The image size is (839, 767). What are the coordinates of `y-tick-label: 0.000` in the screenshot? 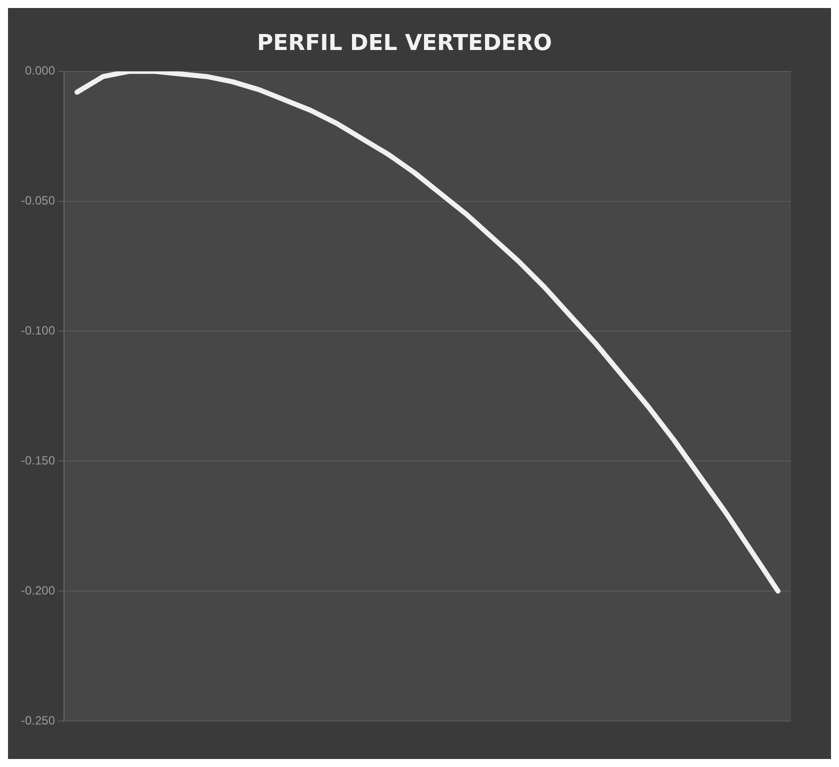 It's located at (40, 71).